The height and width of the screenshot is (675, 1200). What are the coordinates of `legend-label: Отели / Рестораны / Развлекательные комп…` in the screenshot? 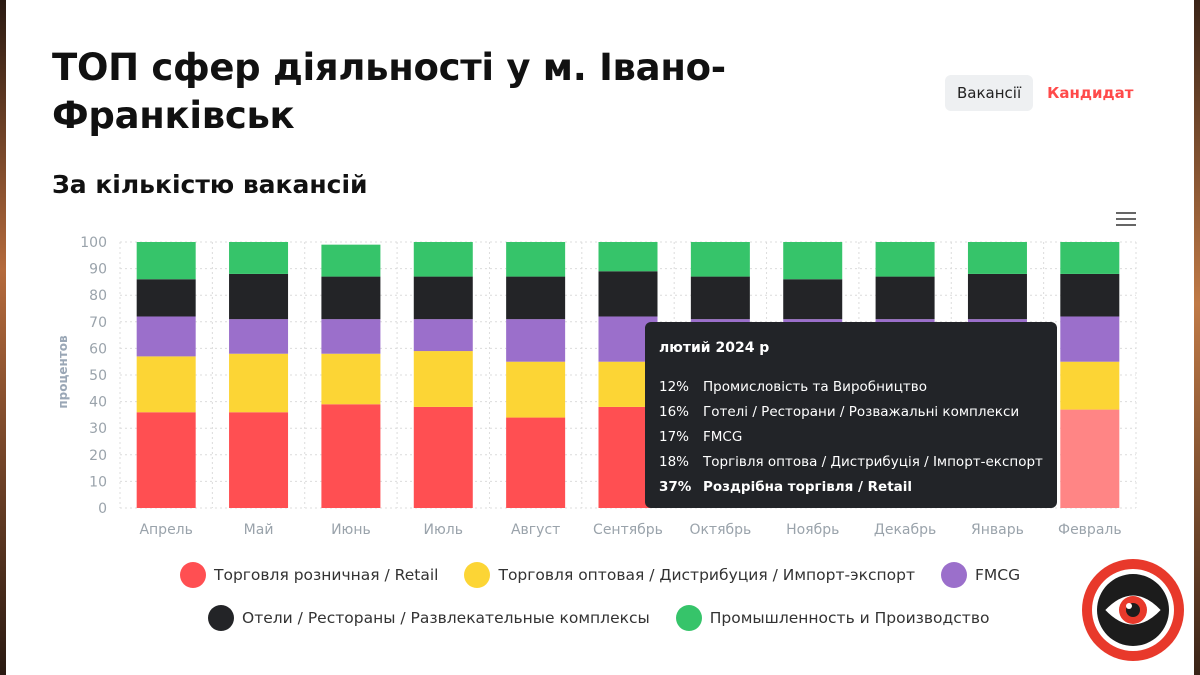 It's located at (446, 618).